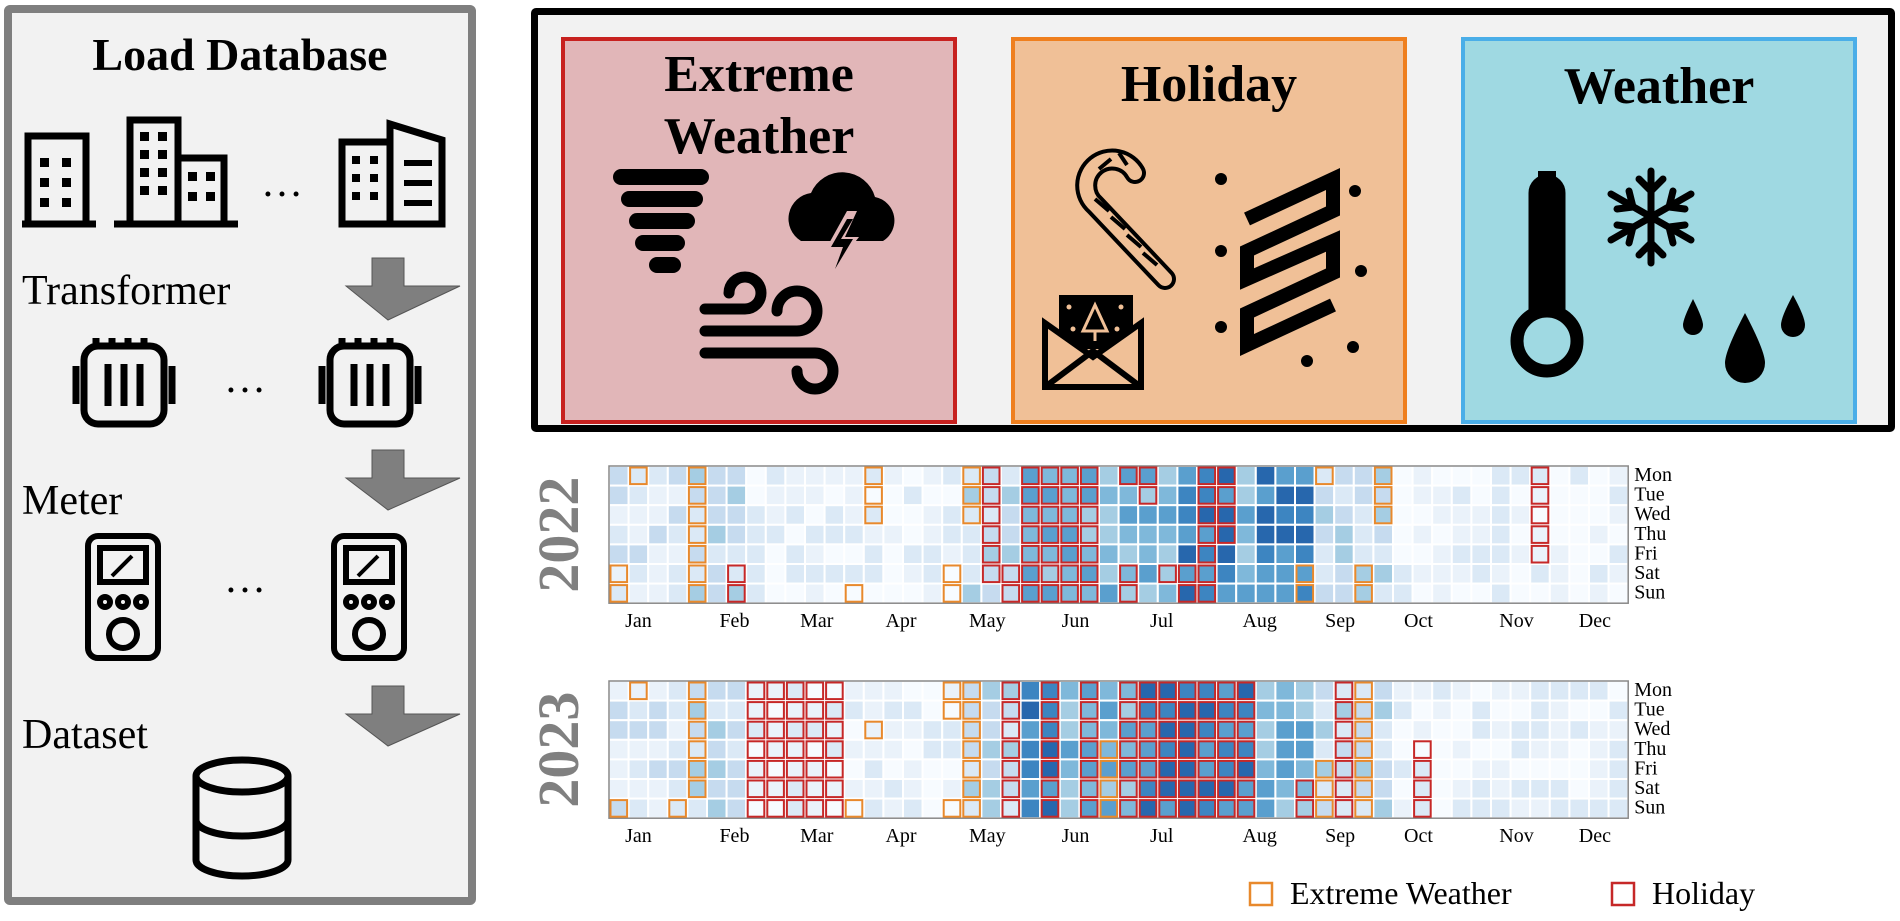  Describe the element at coordinates (759, 136) in the screenshot. I see `extreme-weather-title-line2: Weather` at that location.